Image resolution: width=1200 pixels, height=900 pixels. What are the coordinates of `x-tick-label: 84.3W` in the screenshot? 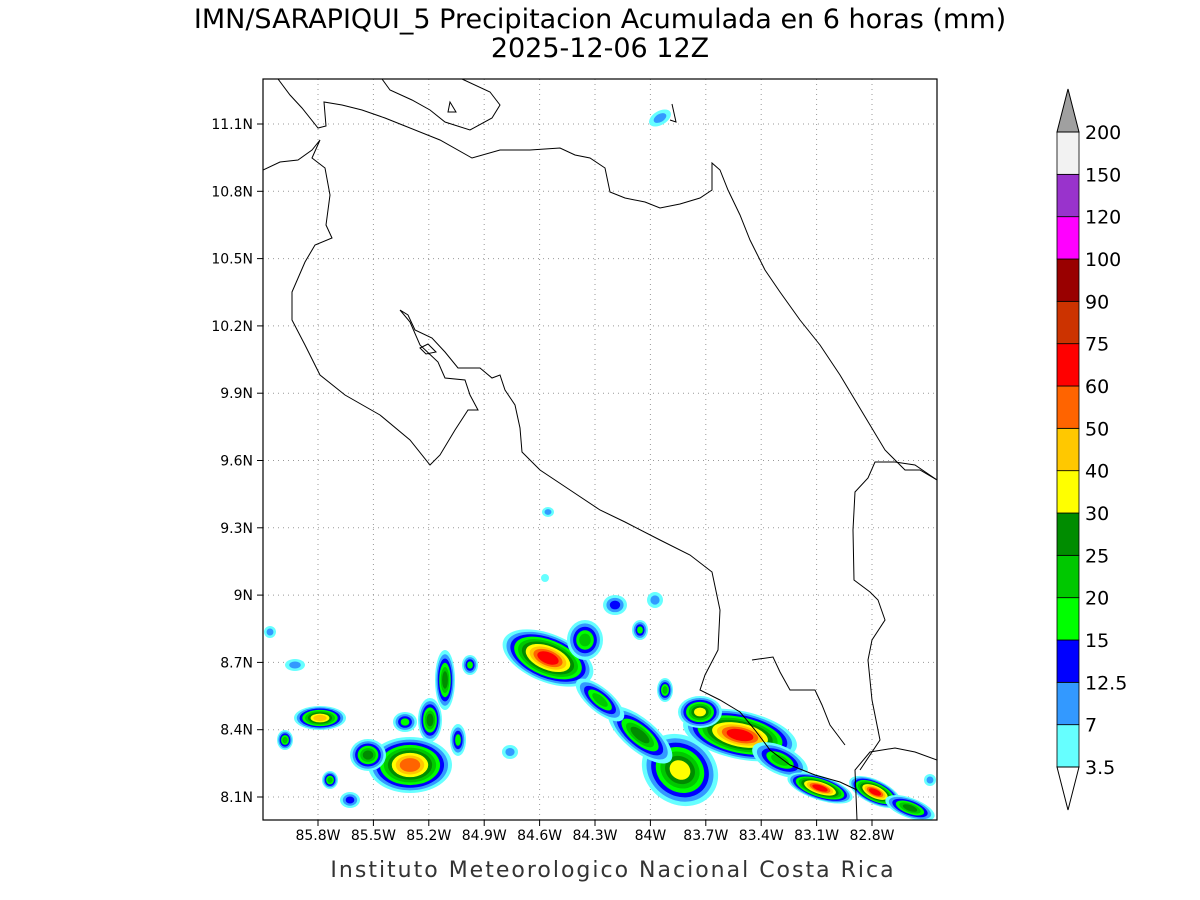 It's located at (594, 836).